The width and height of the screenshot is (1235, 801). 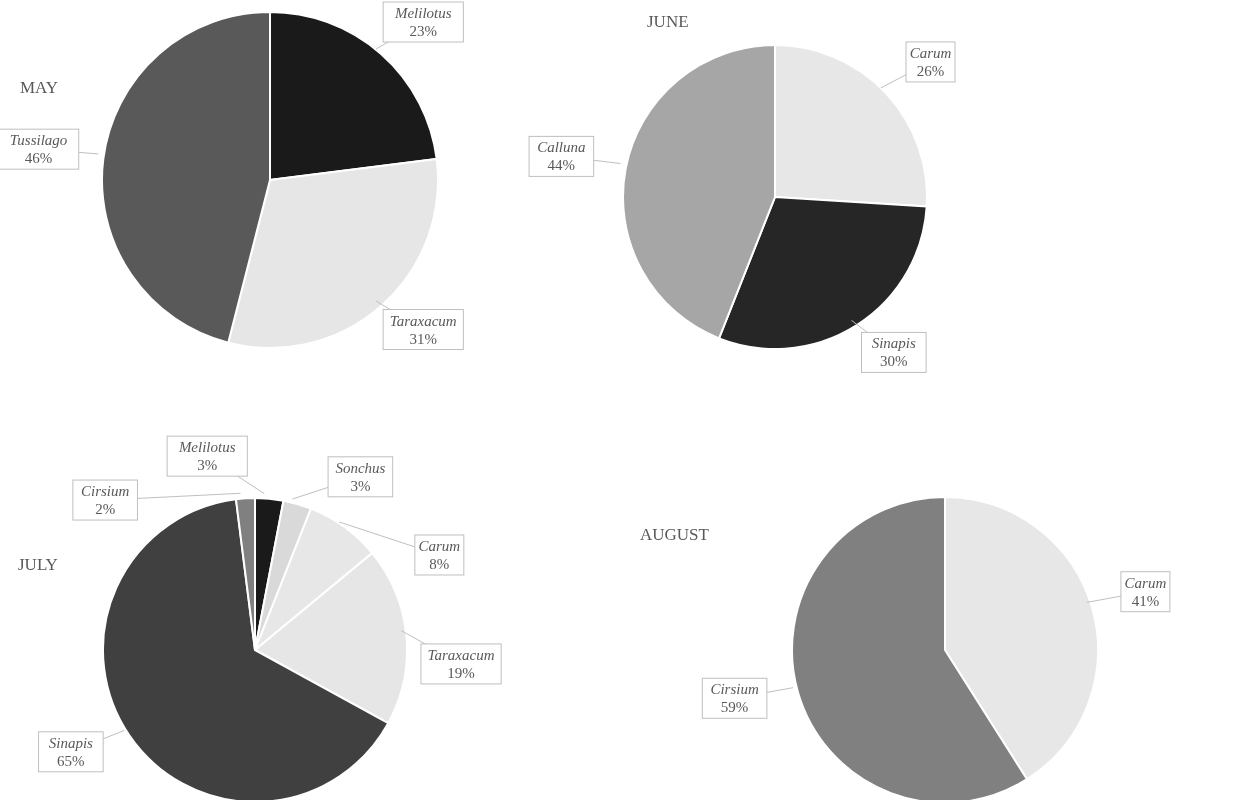 I want to click on slice-label: Sonchus, so click(x=360, y=467).